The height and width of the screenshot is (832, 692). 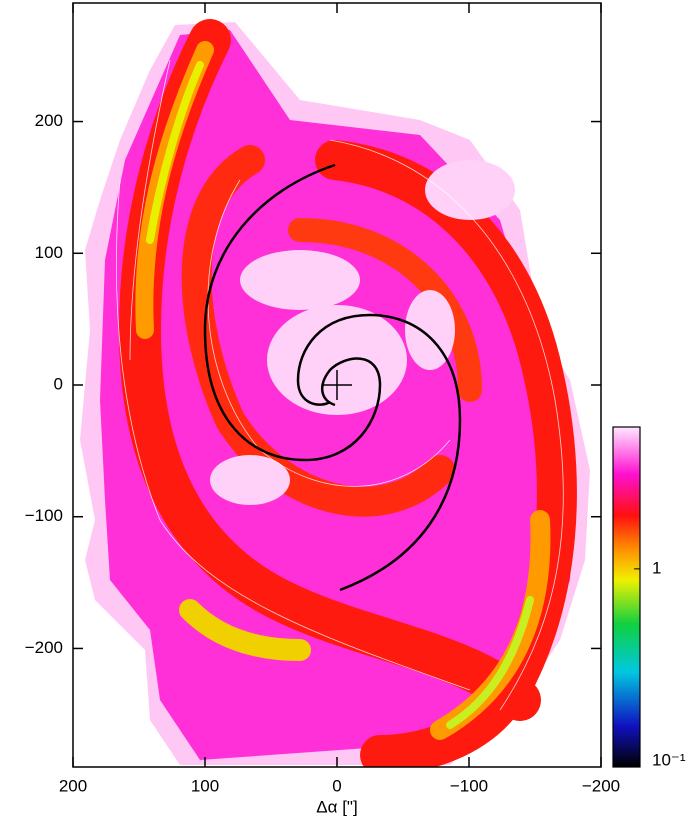 I want to click on colorbar-tick-label: 10⁻¹, so click(x=669, y=759).